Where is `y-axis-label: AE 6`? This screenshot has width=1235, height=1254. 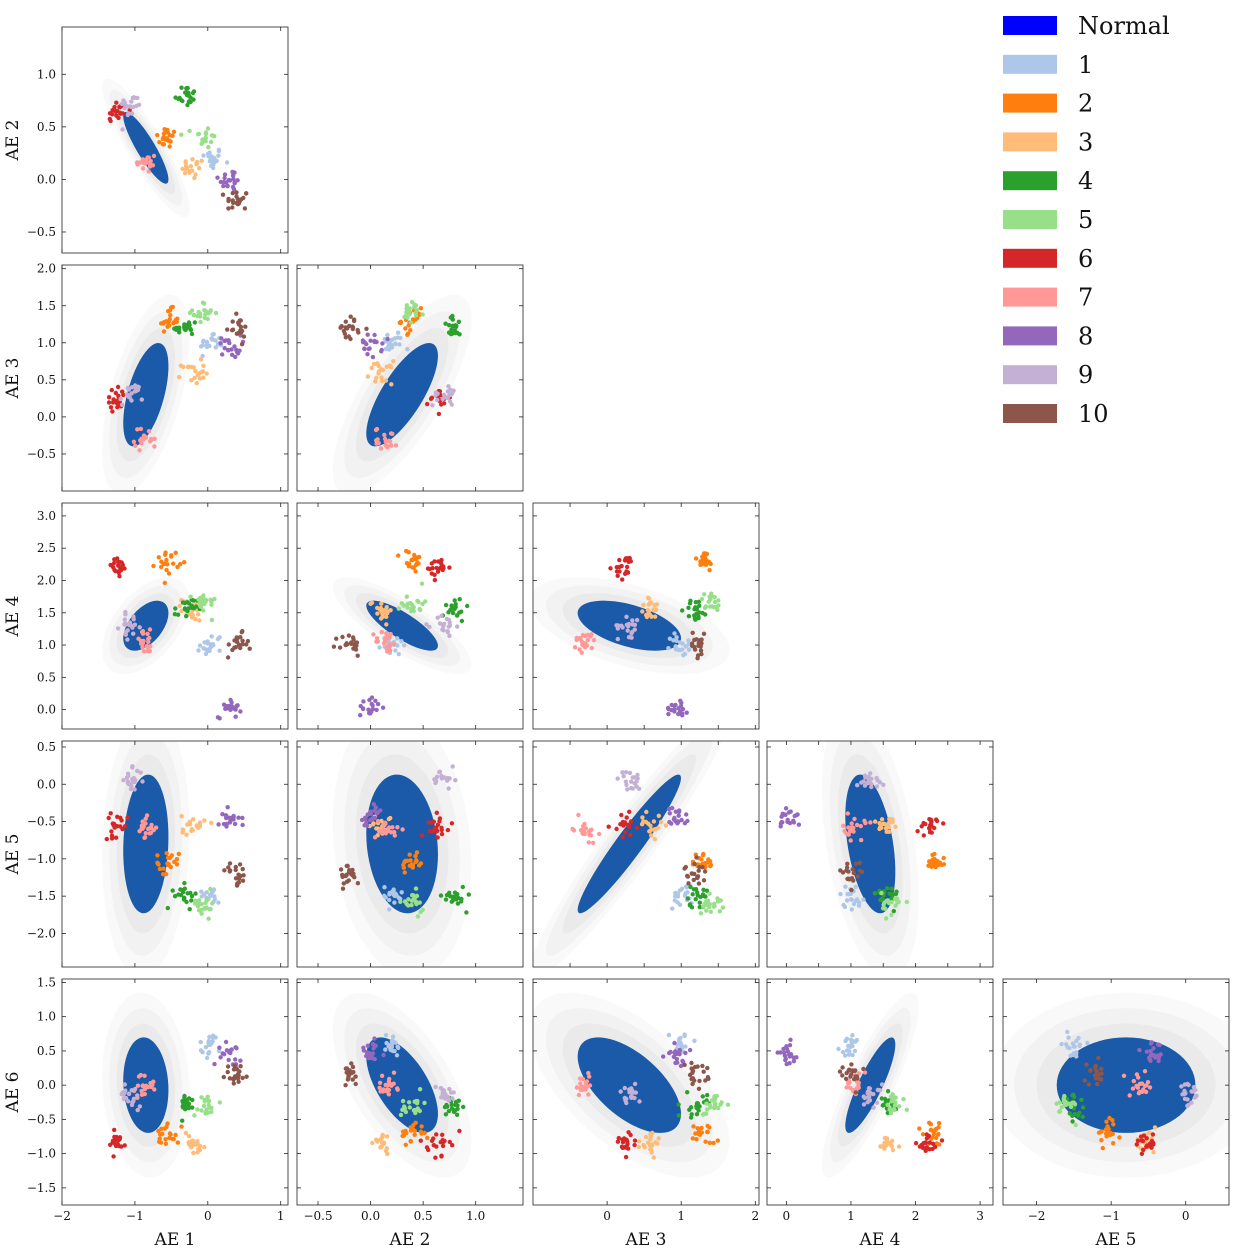 y-axis-label: AE 6 is located at coordinates (13, 1093).